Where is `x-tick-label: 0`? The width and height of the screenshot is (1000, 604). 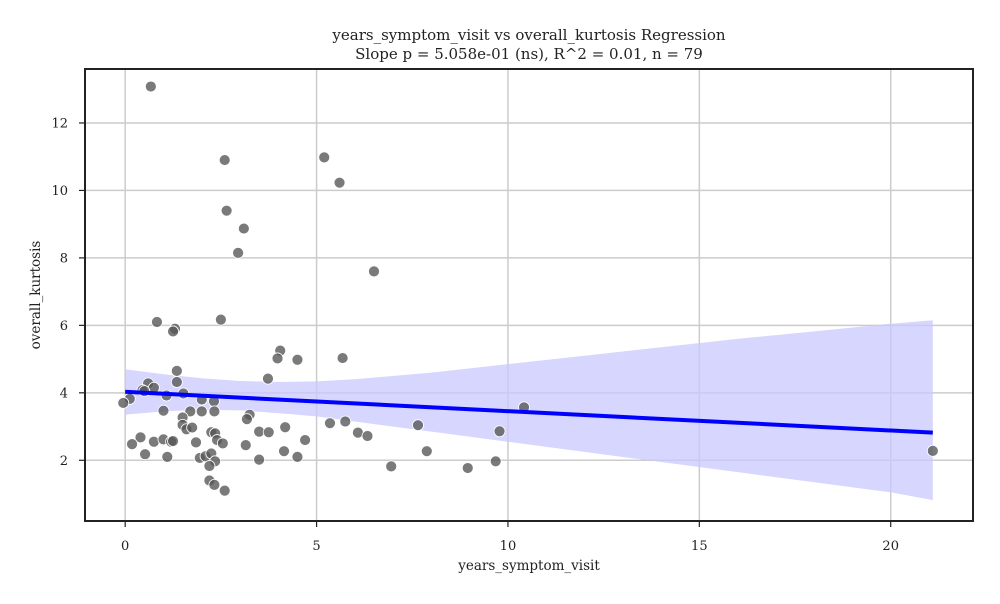 x-tick-label: 0 is located at coordinates (125, 546).